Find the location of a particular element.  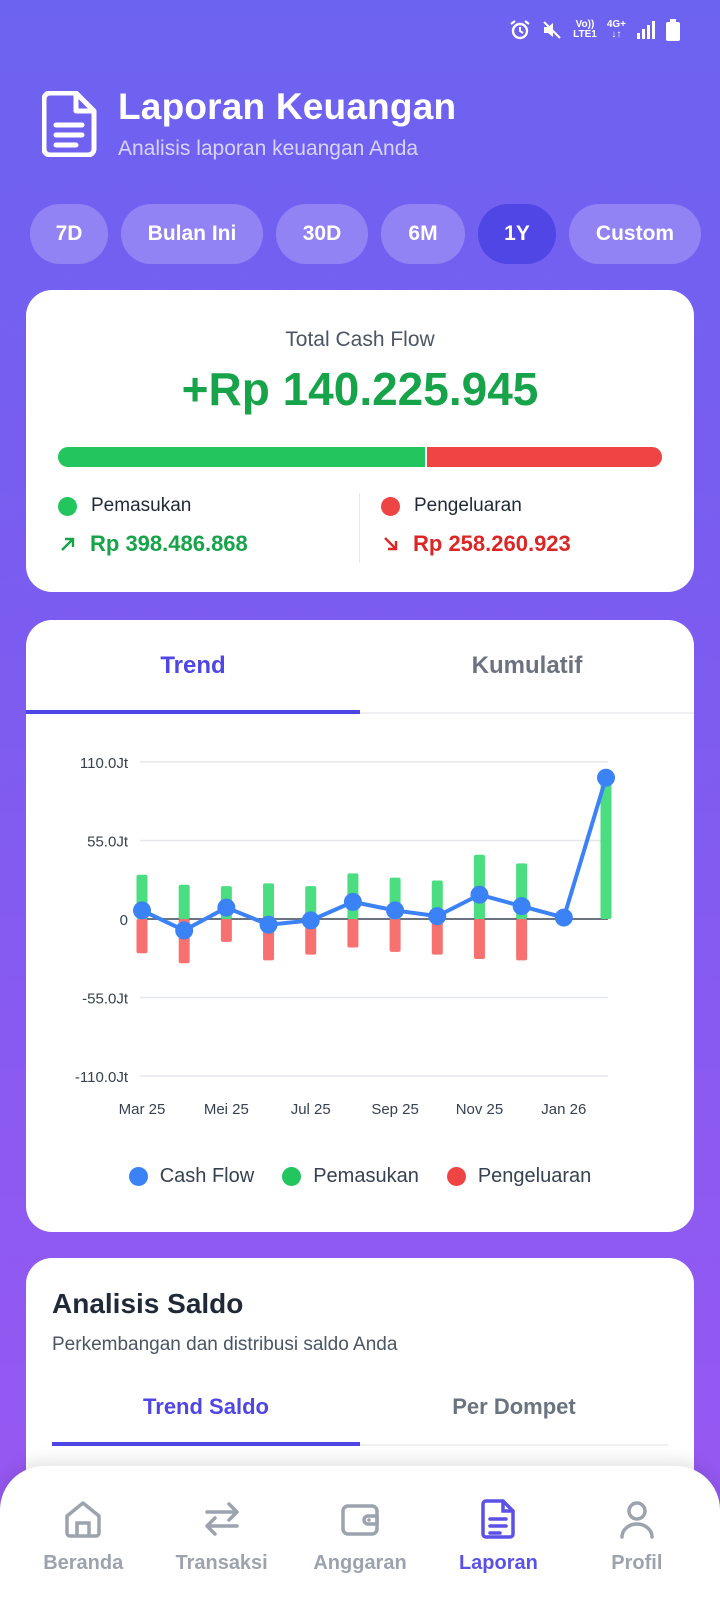

tab-trend: Trend is located at coordinates (193, 667).